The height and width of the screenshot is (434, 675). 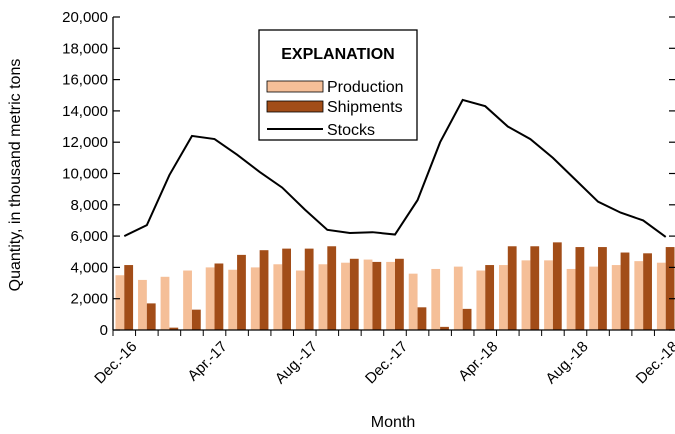 What do you see at coordinates (365, 87) in the screenshot?
I see `legend-label-production: Production` at bounding box center [365, 87].